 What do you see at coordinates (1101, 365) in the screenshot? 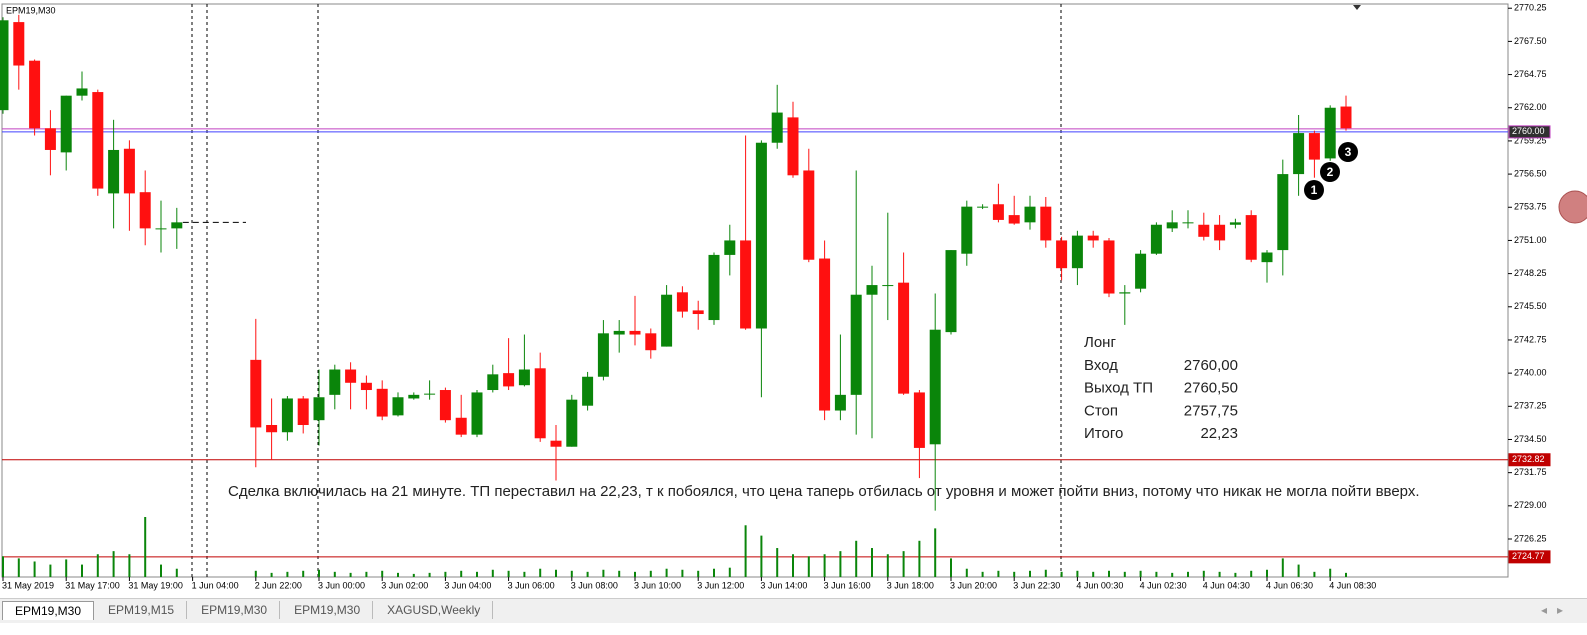
I see `info-label: Вход` at bounding box center [1101, 365].